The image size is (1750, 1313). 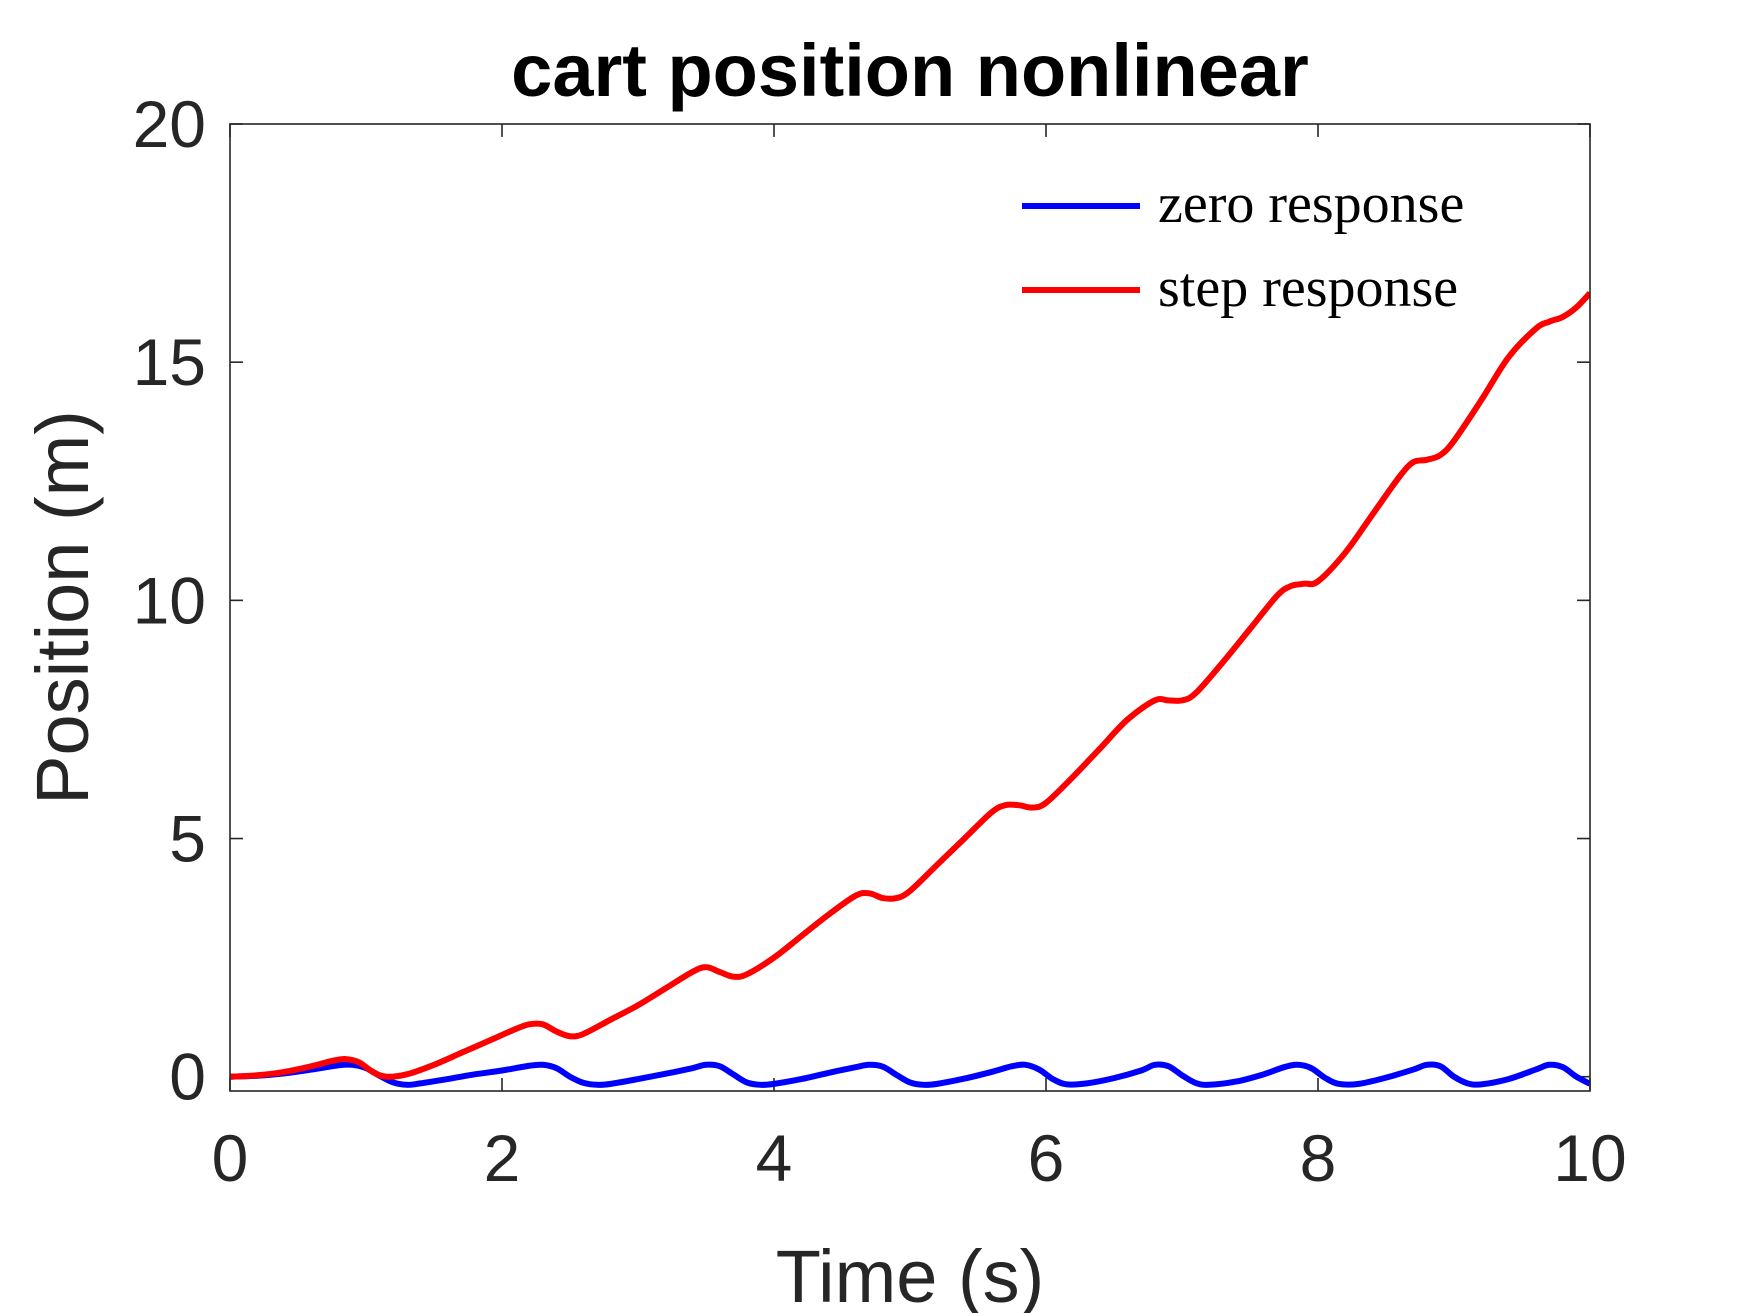 What do you see at coordinates (62, 607) in the screenshot?
I see `y-axis-label: Position (m)` at bounding box center [62, 607].